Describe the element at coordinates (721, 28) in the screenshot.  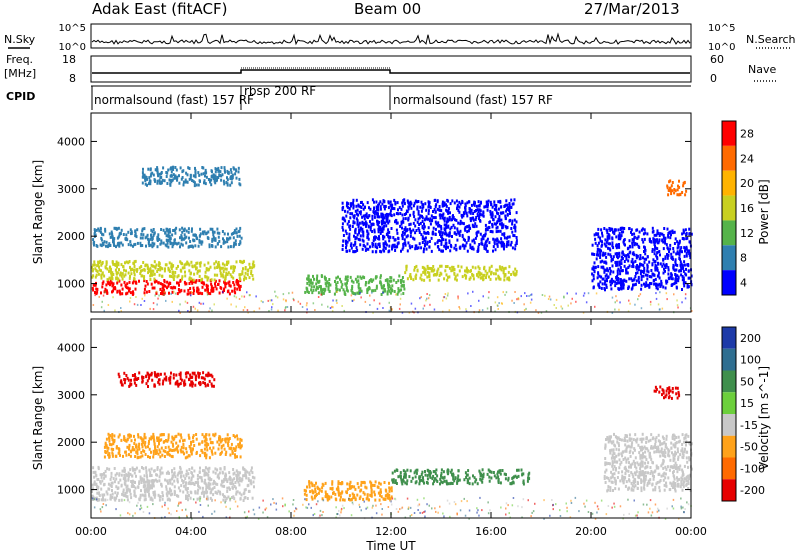
I see `nsearch-tick-high: 10^5` at that location.